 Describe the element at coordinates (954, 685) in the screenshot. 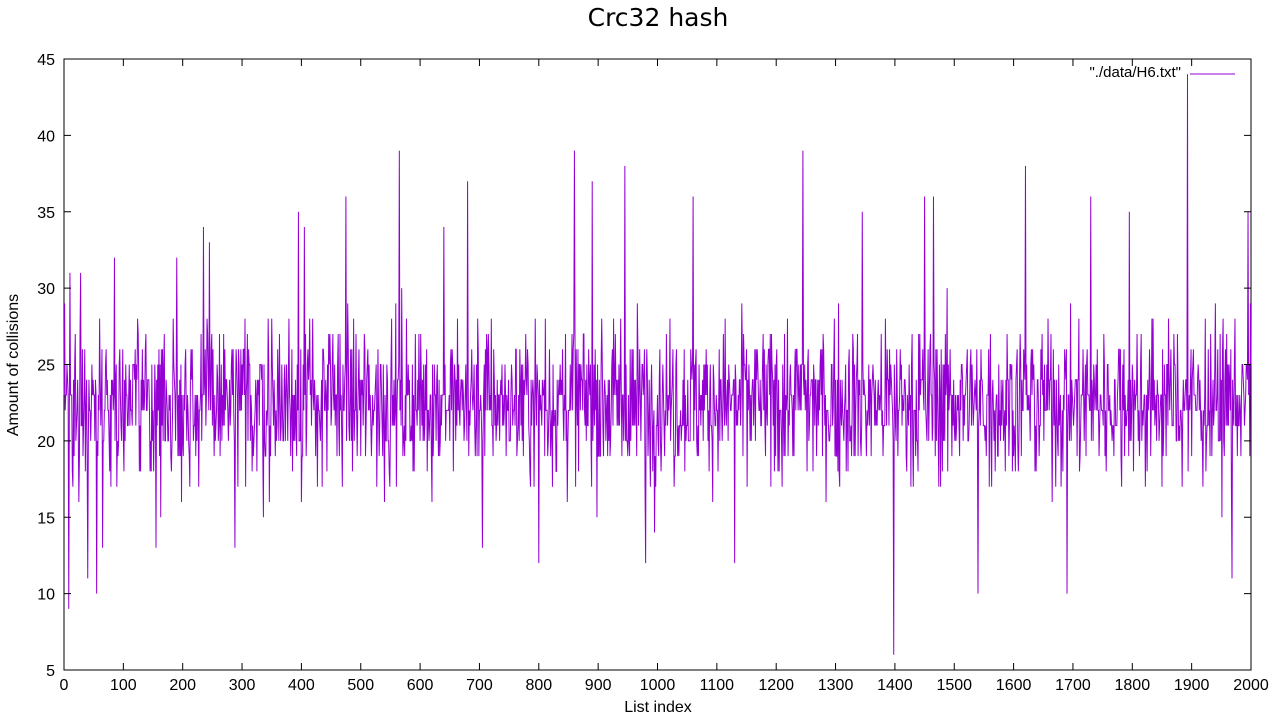

I see `x-tick-label: 1500` at that location.